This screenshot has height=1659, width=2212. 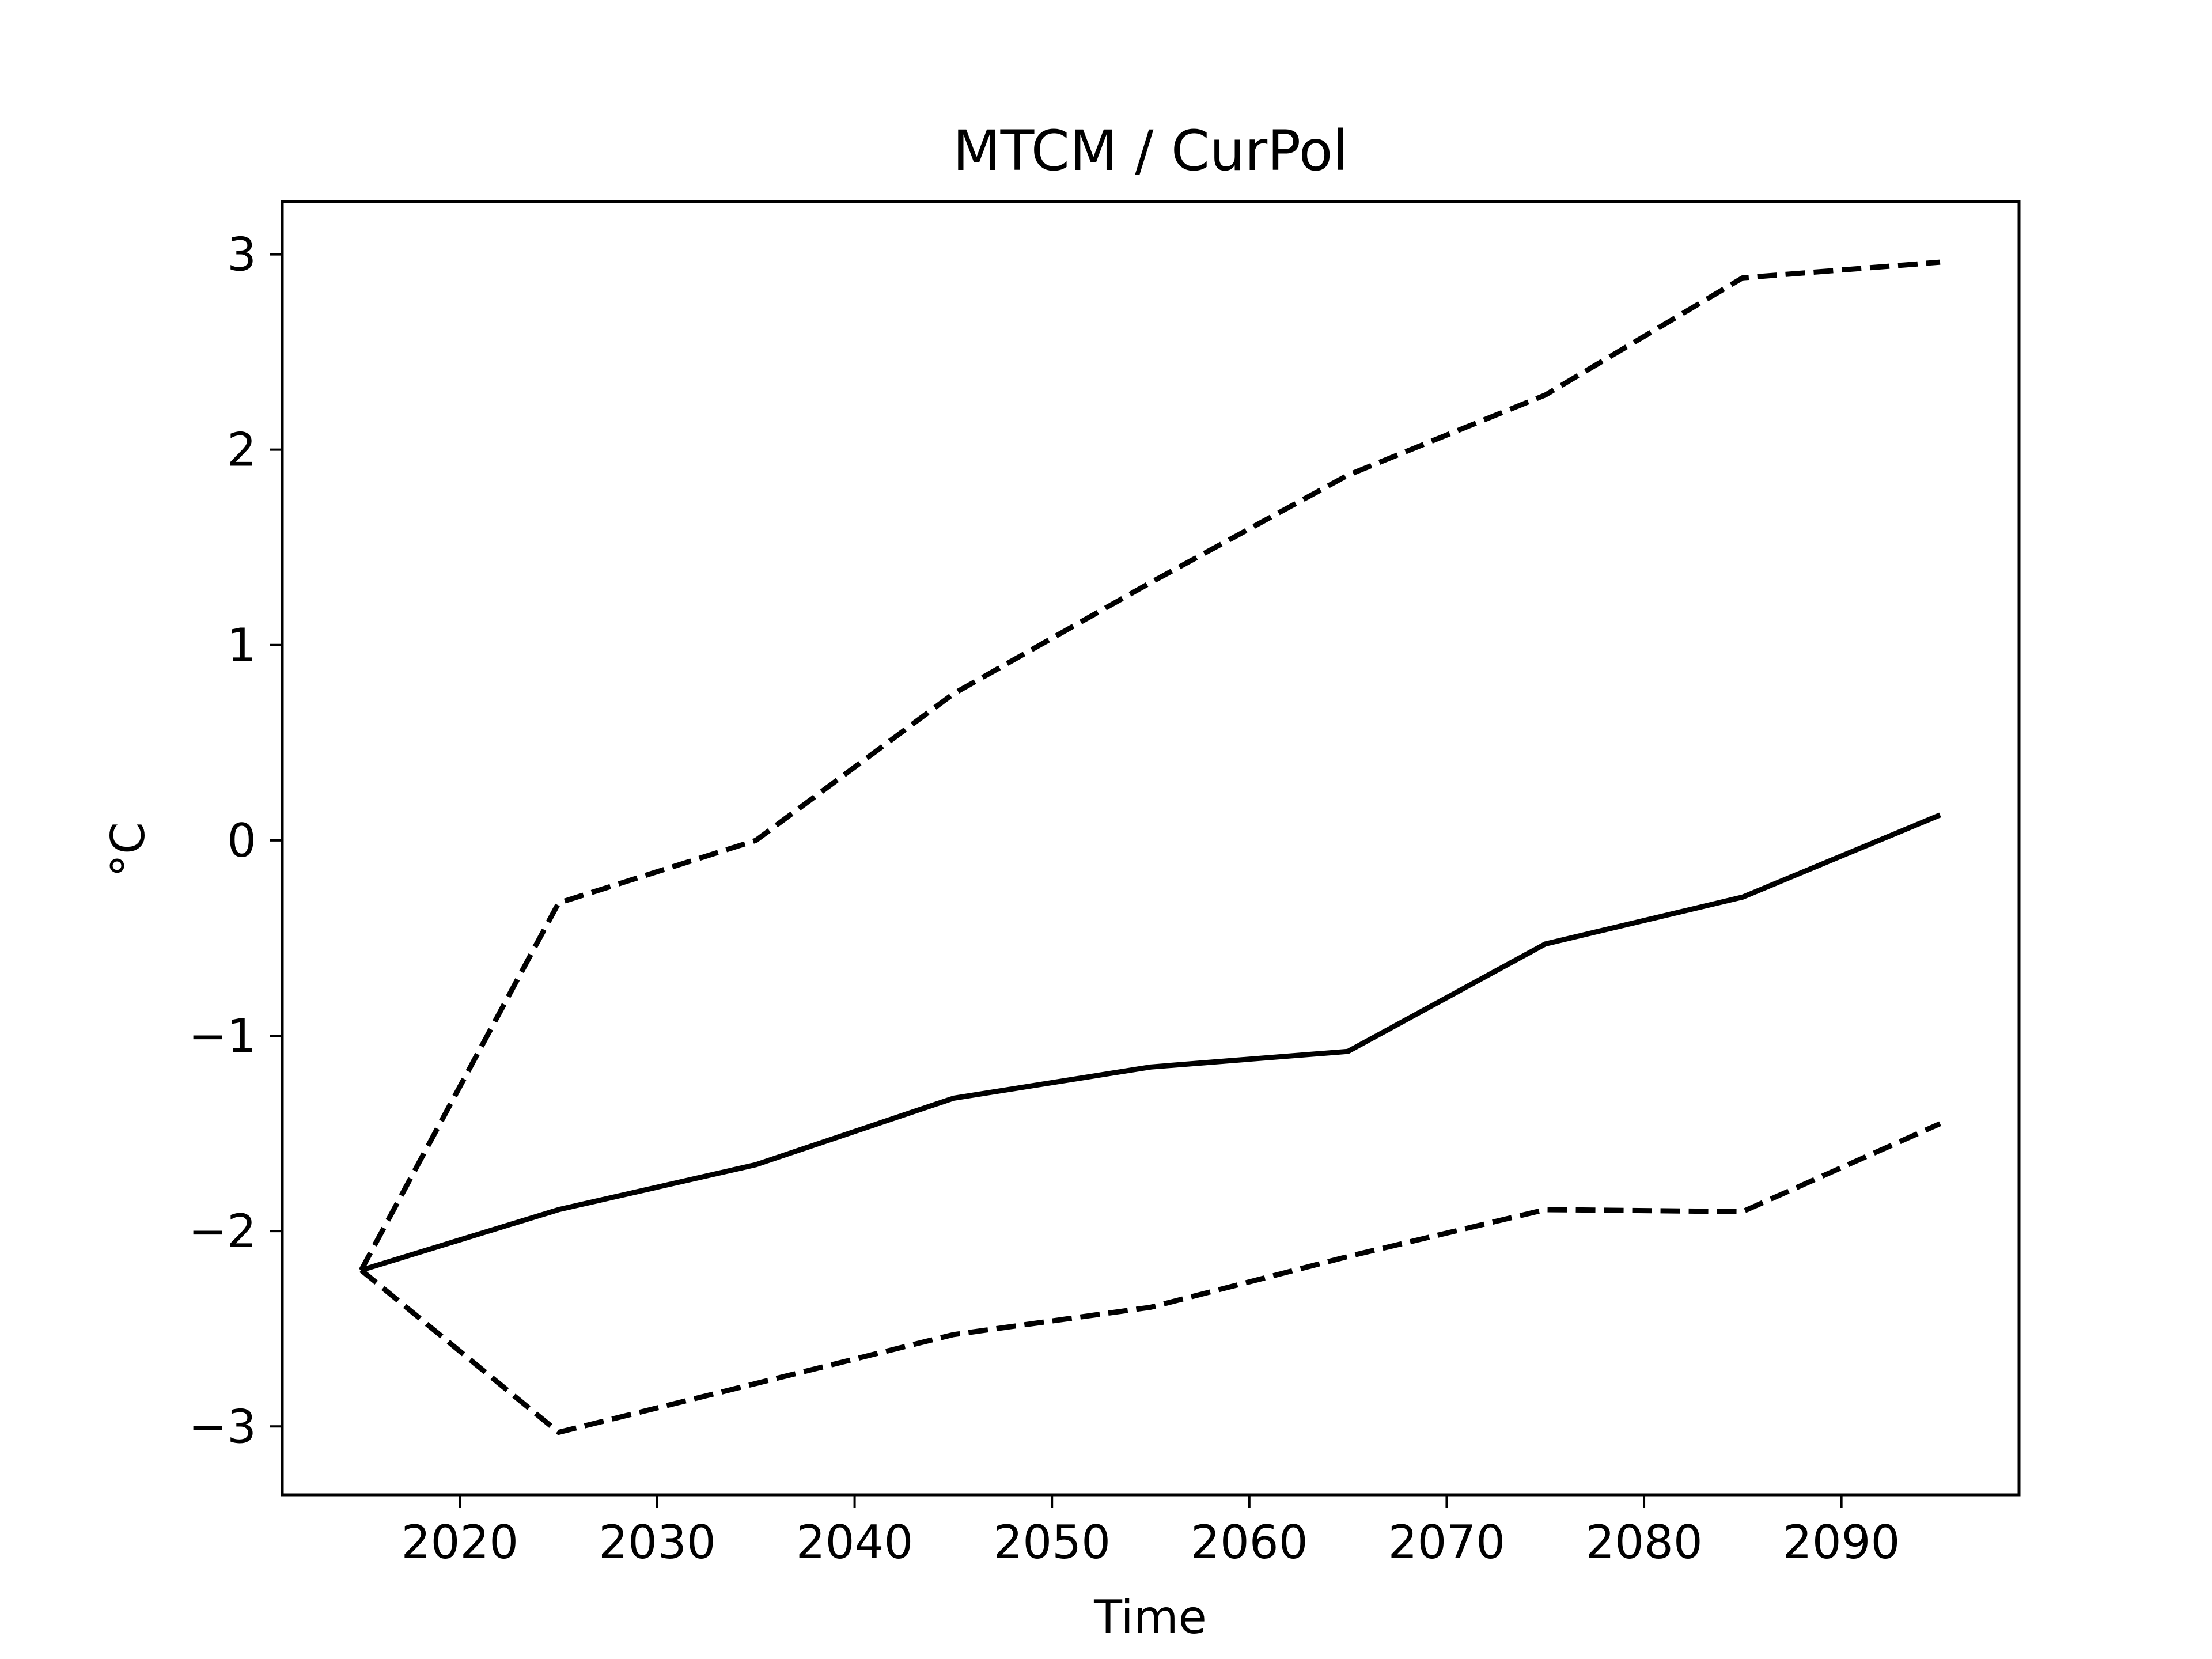 What do you see at coordinates (1150, 151) in the screenshot?
I see `chart-title: MTCM / CurPol` at bounding box center [1150, 151].